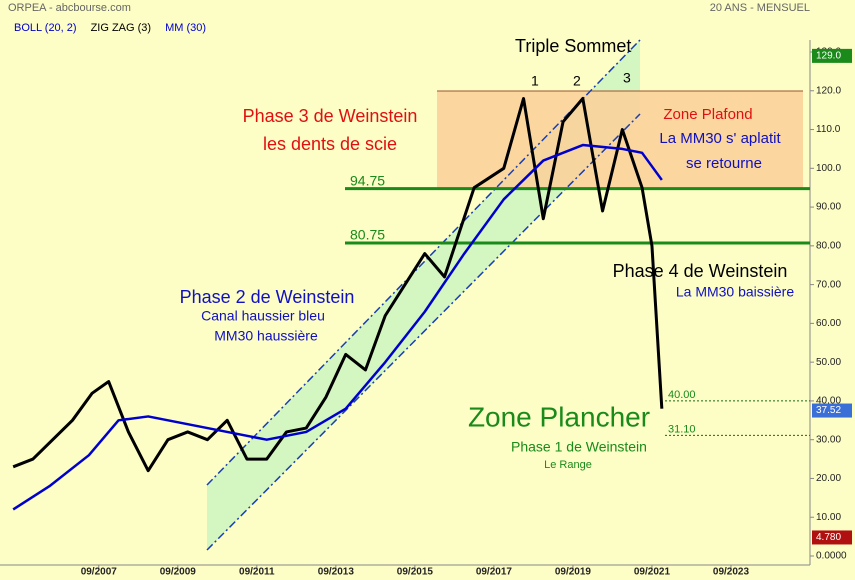 The image size is (855, 580). What do you see at coordinates (828, 439) in the screenshot?
I see `y-tick-label: 30.00` at bounding box center [828, 439].